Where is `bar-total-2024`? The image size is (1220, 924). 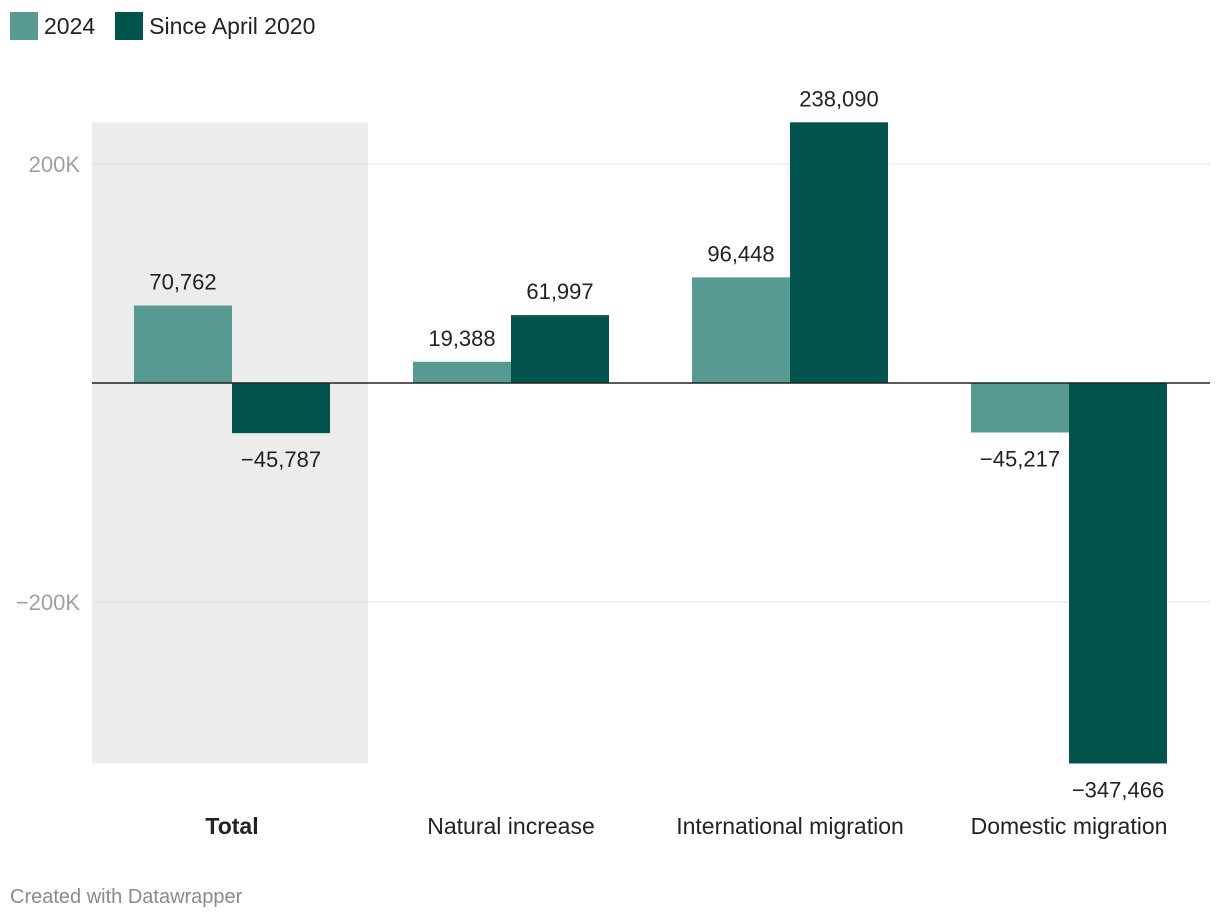
bar-total-2024 is located at coordinates (183, 344).